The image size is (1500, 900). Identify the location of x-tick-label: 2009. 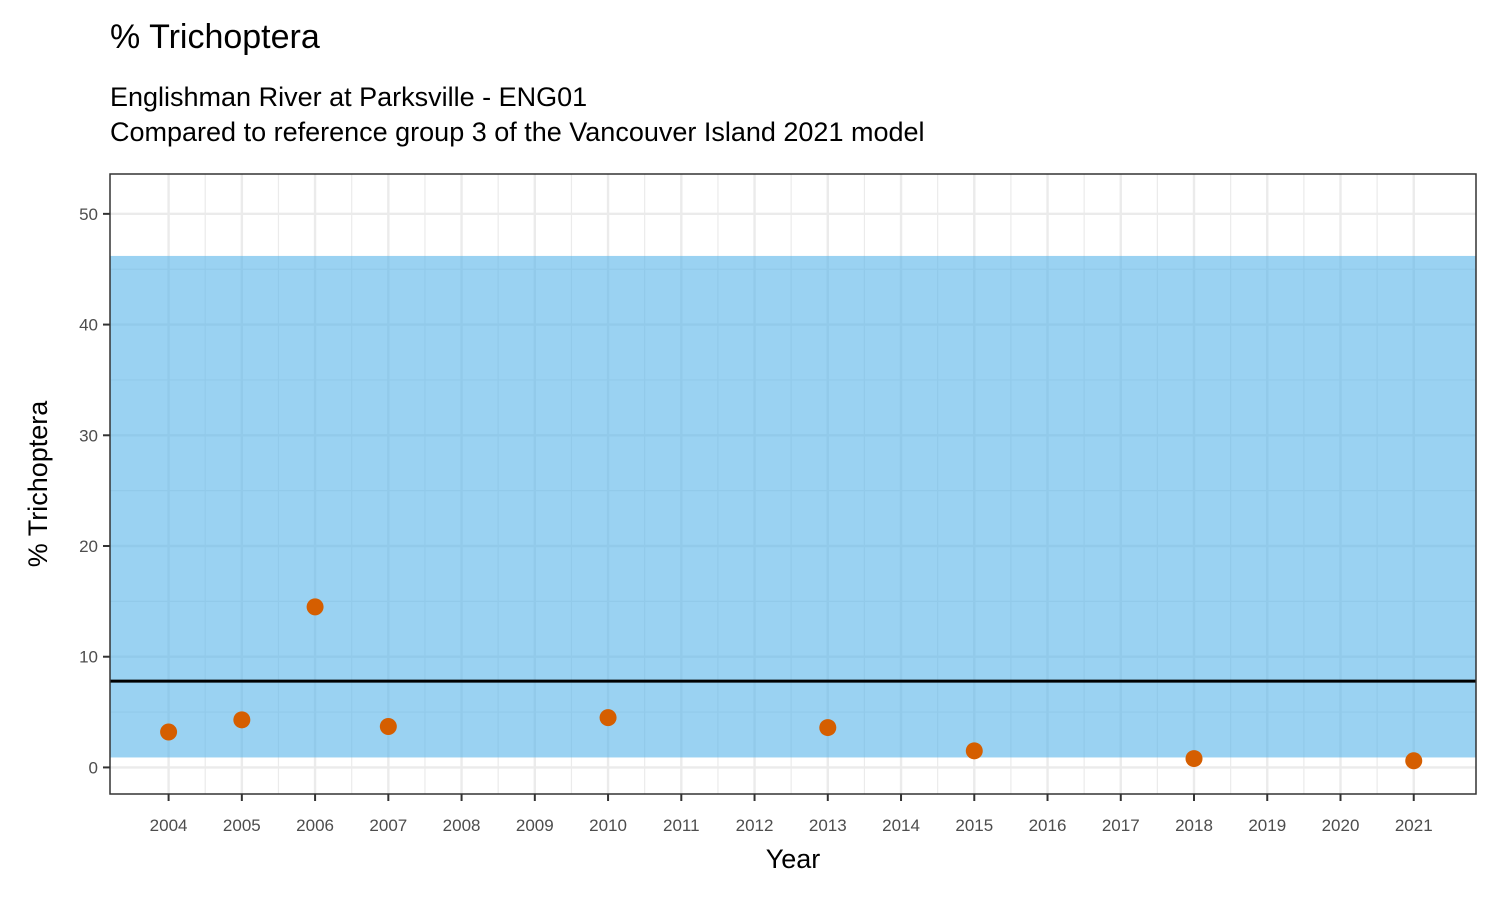
(535, 825).